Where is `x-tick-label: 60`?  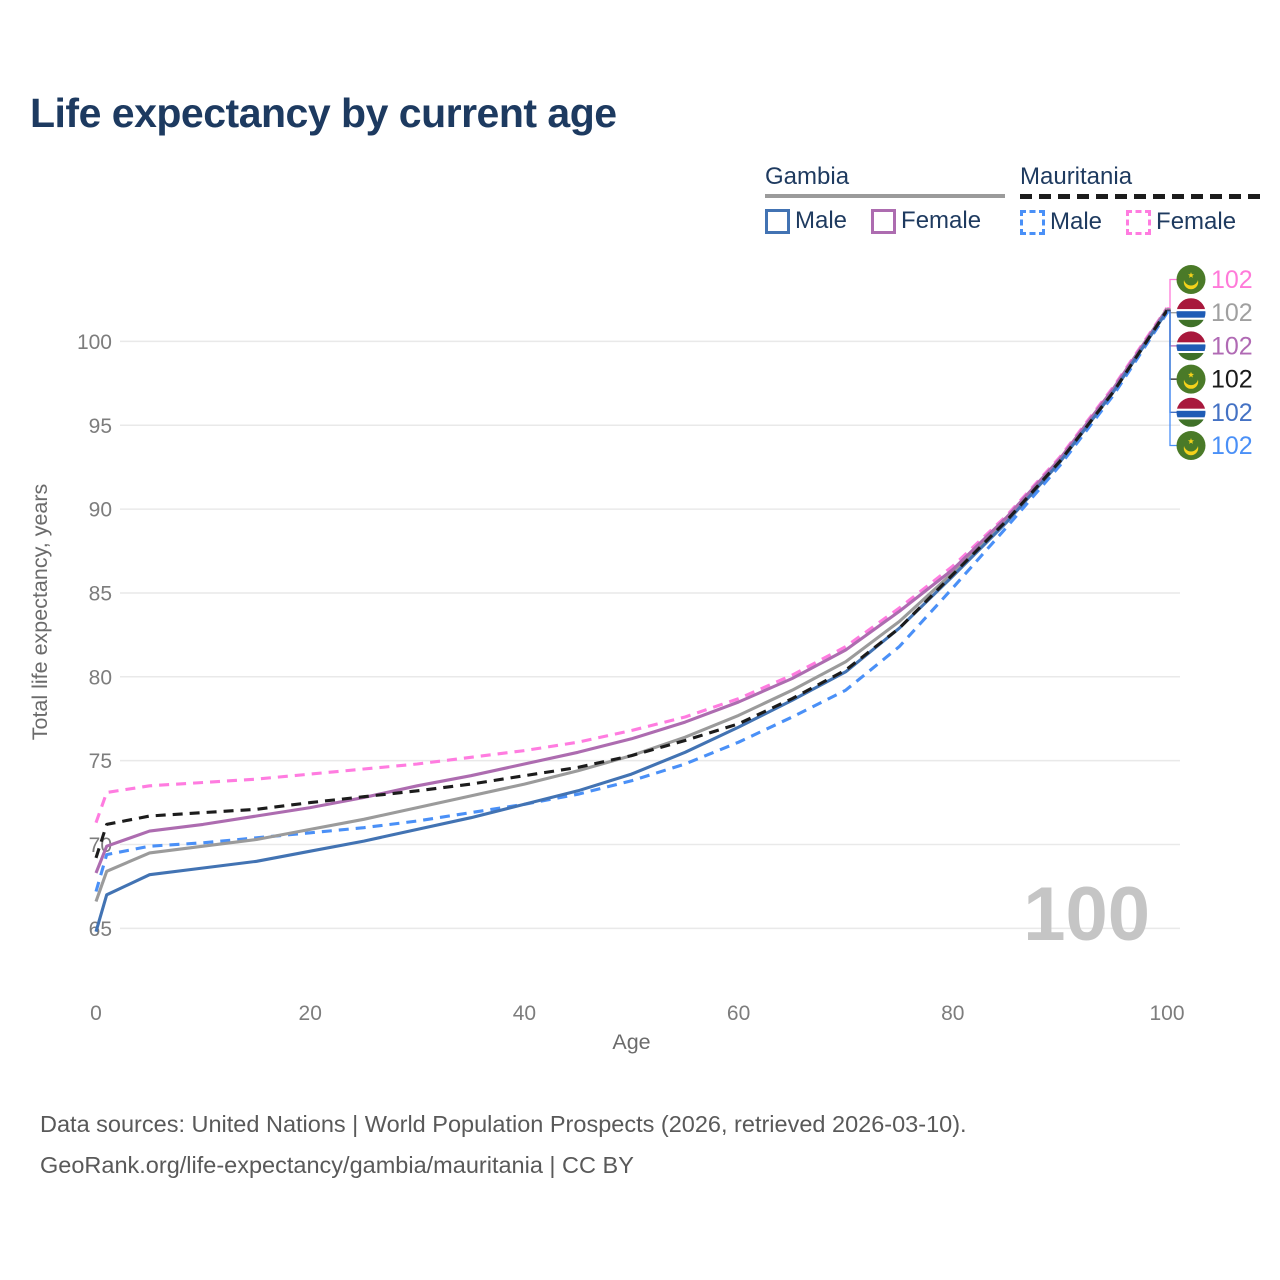
x-tick-label: 60 is located at coordinates (738, 1013).